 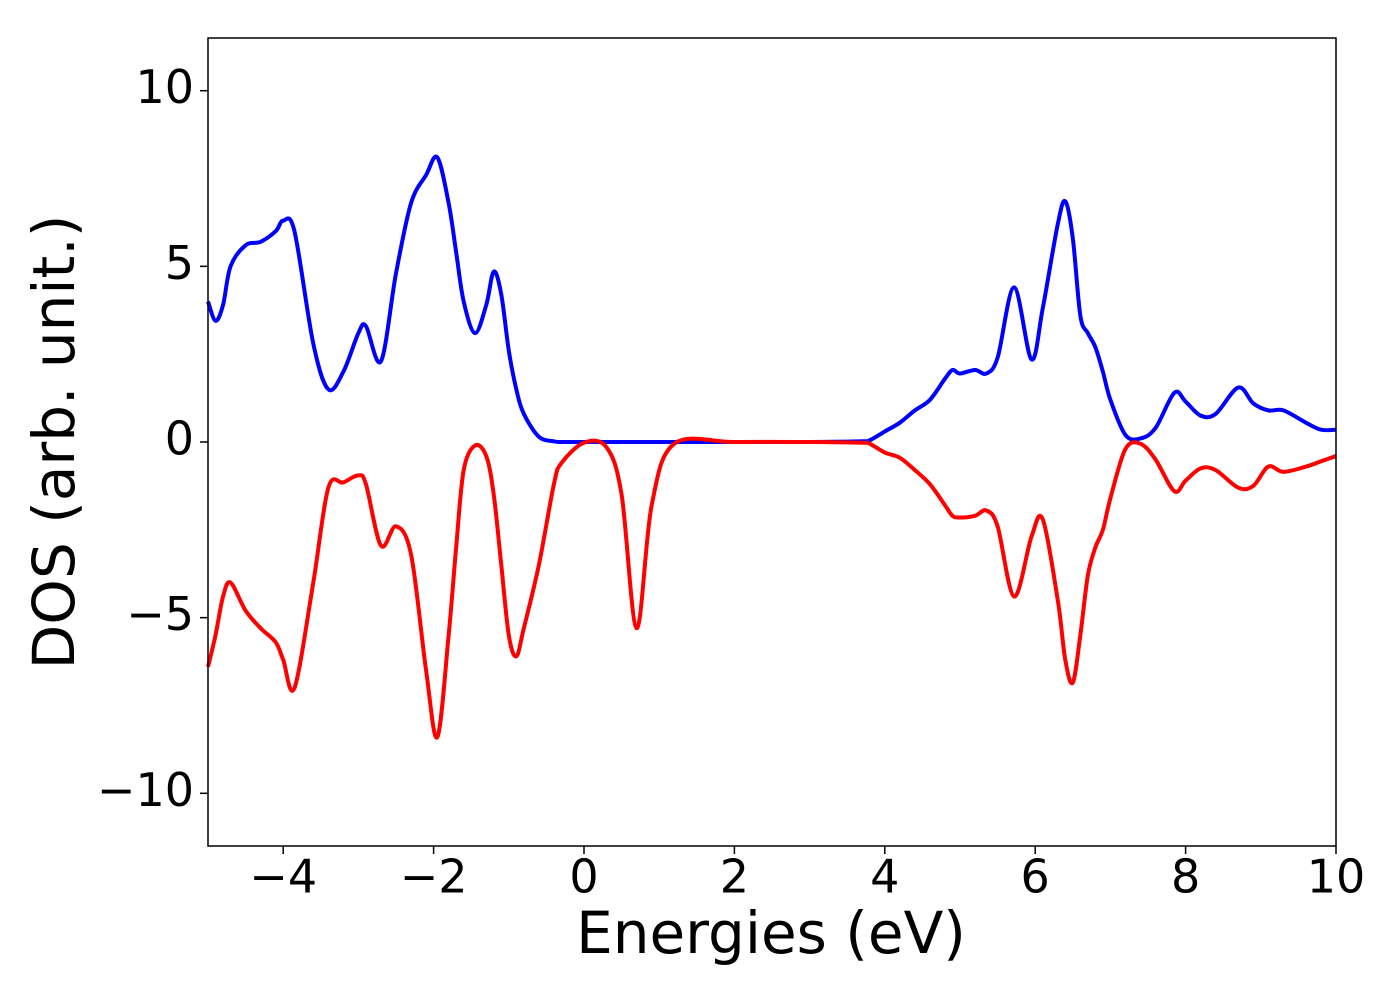 I want to click on y-axis-label: DOS (arb. unit.), so click(x=54, y=442).